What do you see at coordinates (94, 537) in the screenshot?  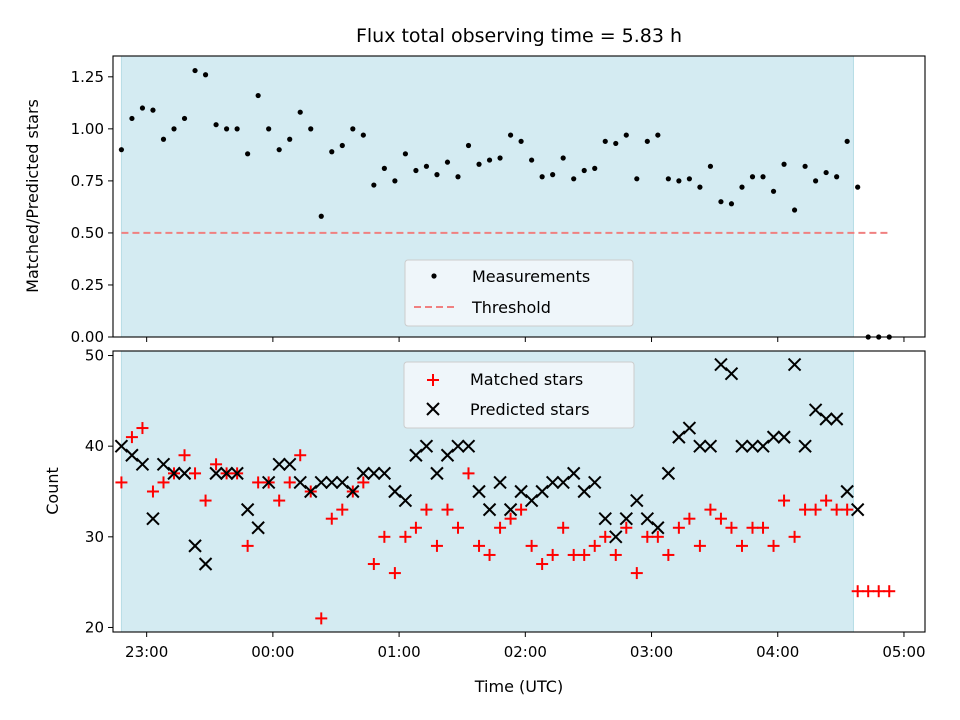 I see `bottom-y-tick-label: 30` at bounding box center [94, 537].